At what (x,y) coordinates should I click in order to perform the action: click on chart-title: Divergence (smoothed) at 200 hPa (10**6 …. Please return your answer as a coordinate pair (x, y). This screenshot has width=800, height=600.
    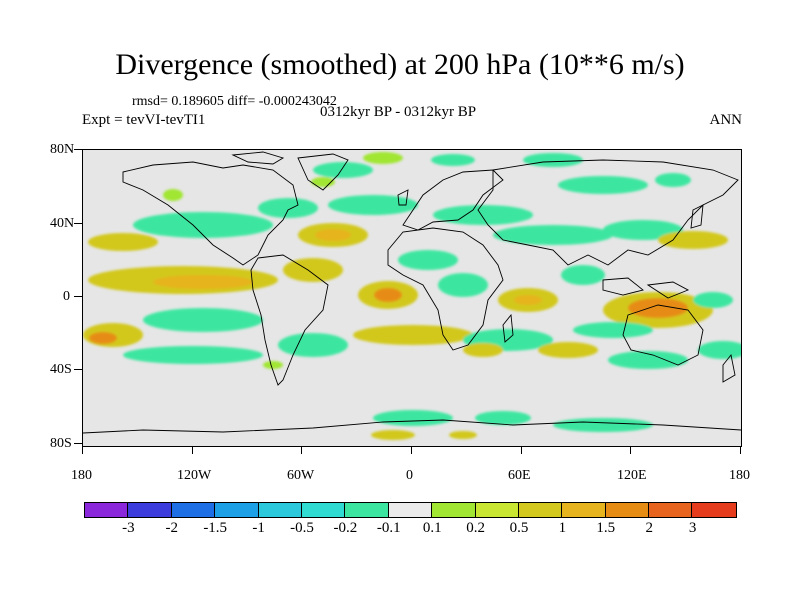
    Looking at the image, I should click on (400, 64).